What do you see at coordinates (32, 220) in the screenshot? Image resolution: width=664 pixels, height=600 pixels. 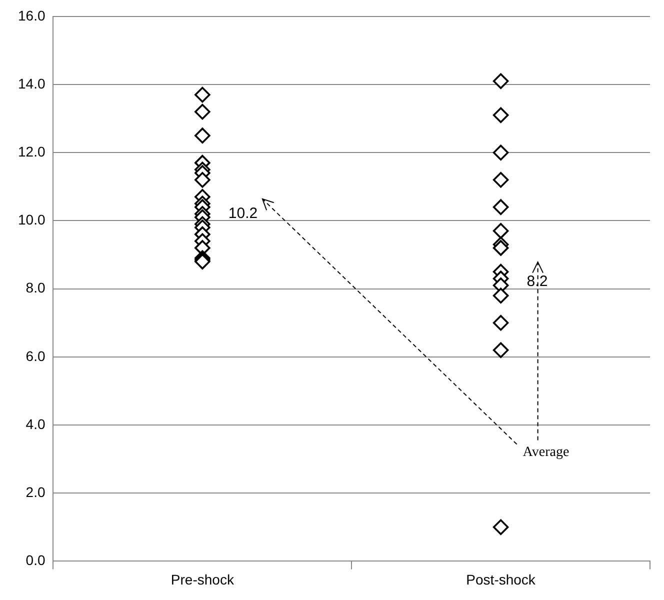 I see `y-tick-label: 10.0` at bounding box center [32, 220].